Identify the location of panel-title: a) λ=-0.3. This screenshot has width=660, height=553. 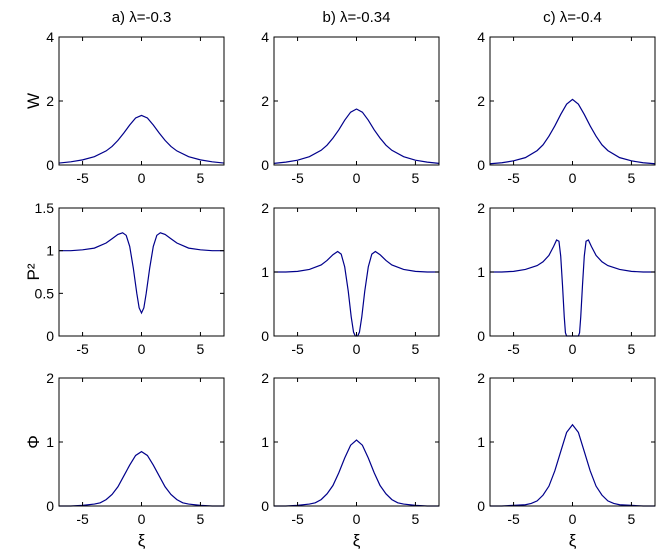
(142, 17).